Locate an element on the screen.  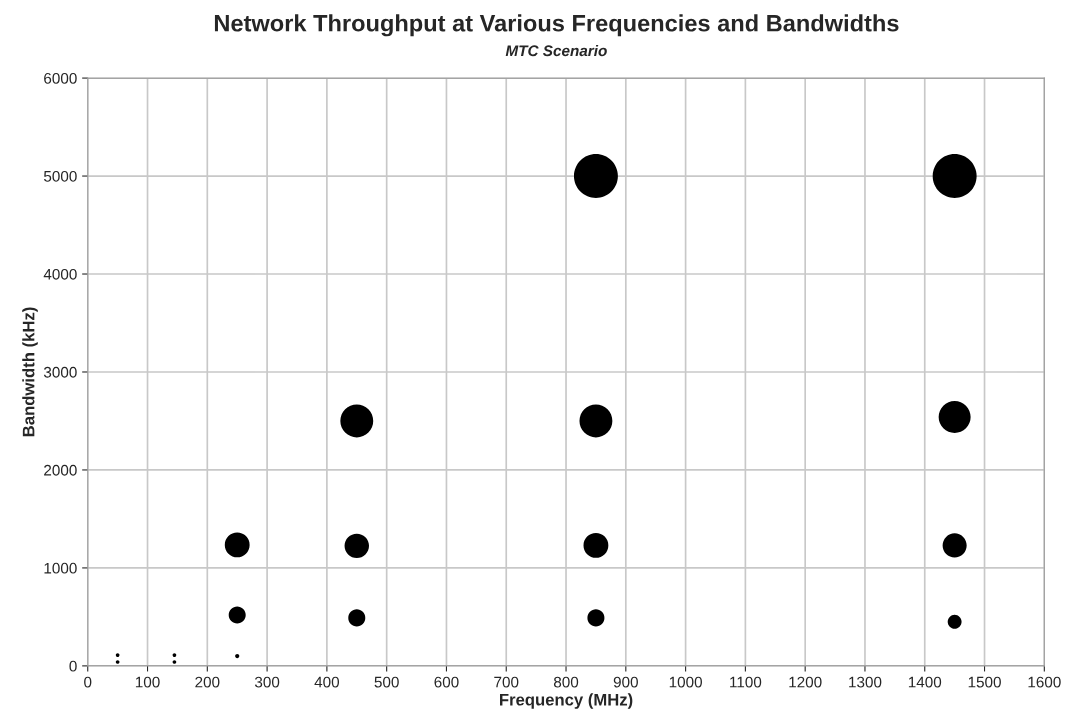
y-tick-label: 2000 is located at coordinates (60, 470).